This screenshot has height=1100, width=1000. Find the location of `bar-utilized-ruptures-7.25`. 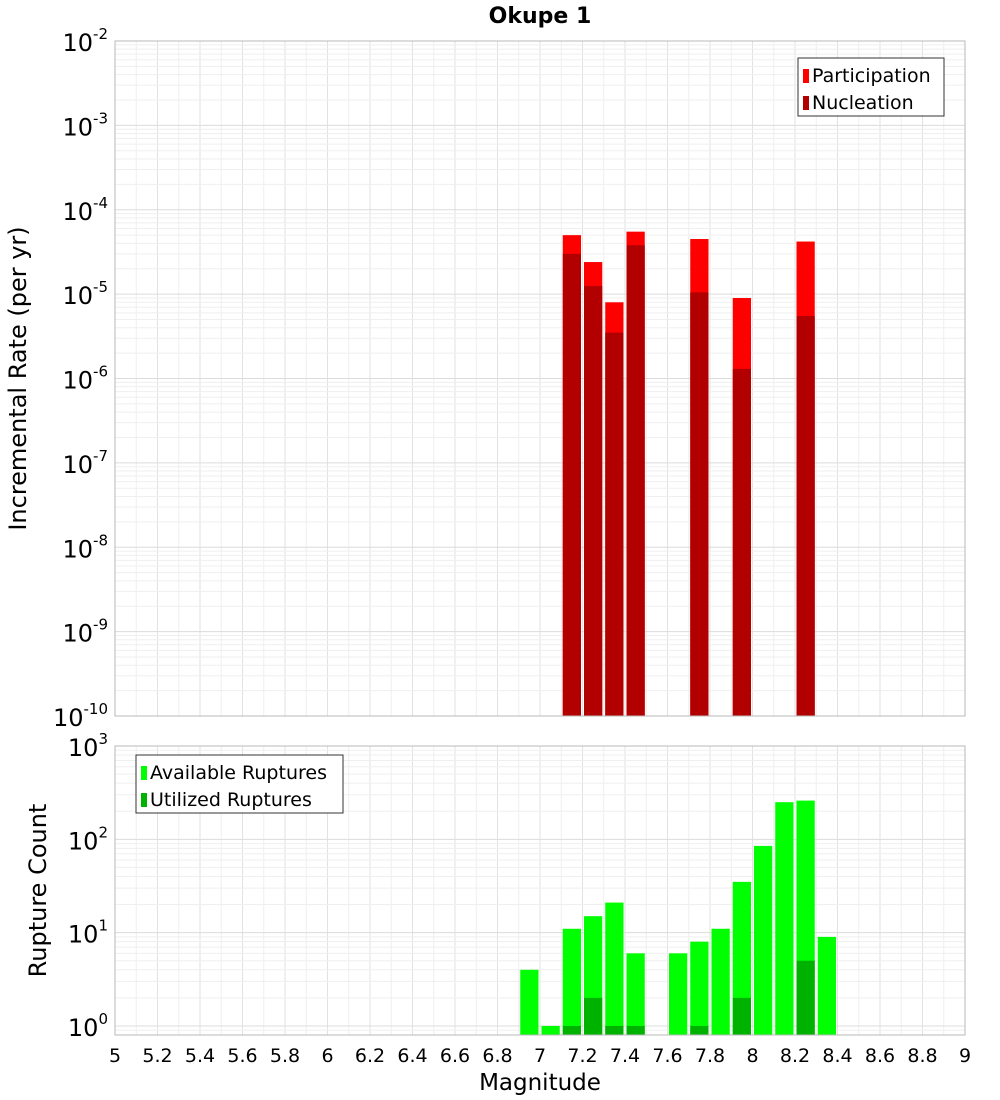

bar-utilized-ruptures-7.25 is located at coordinates (593, 1016).